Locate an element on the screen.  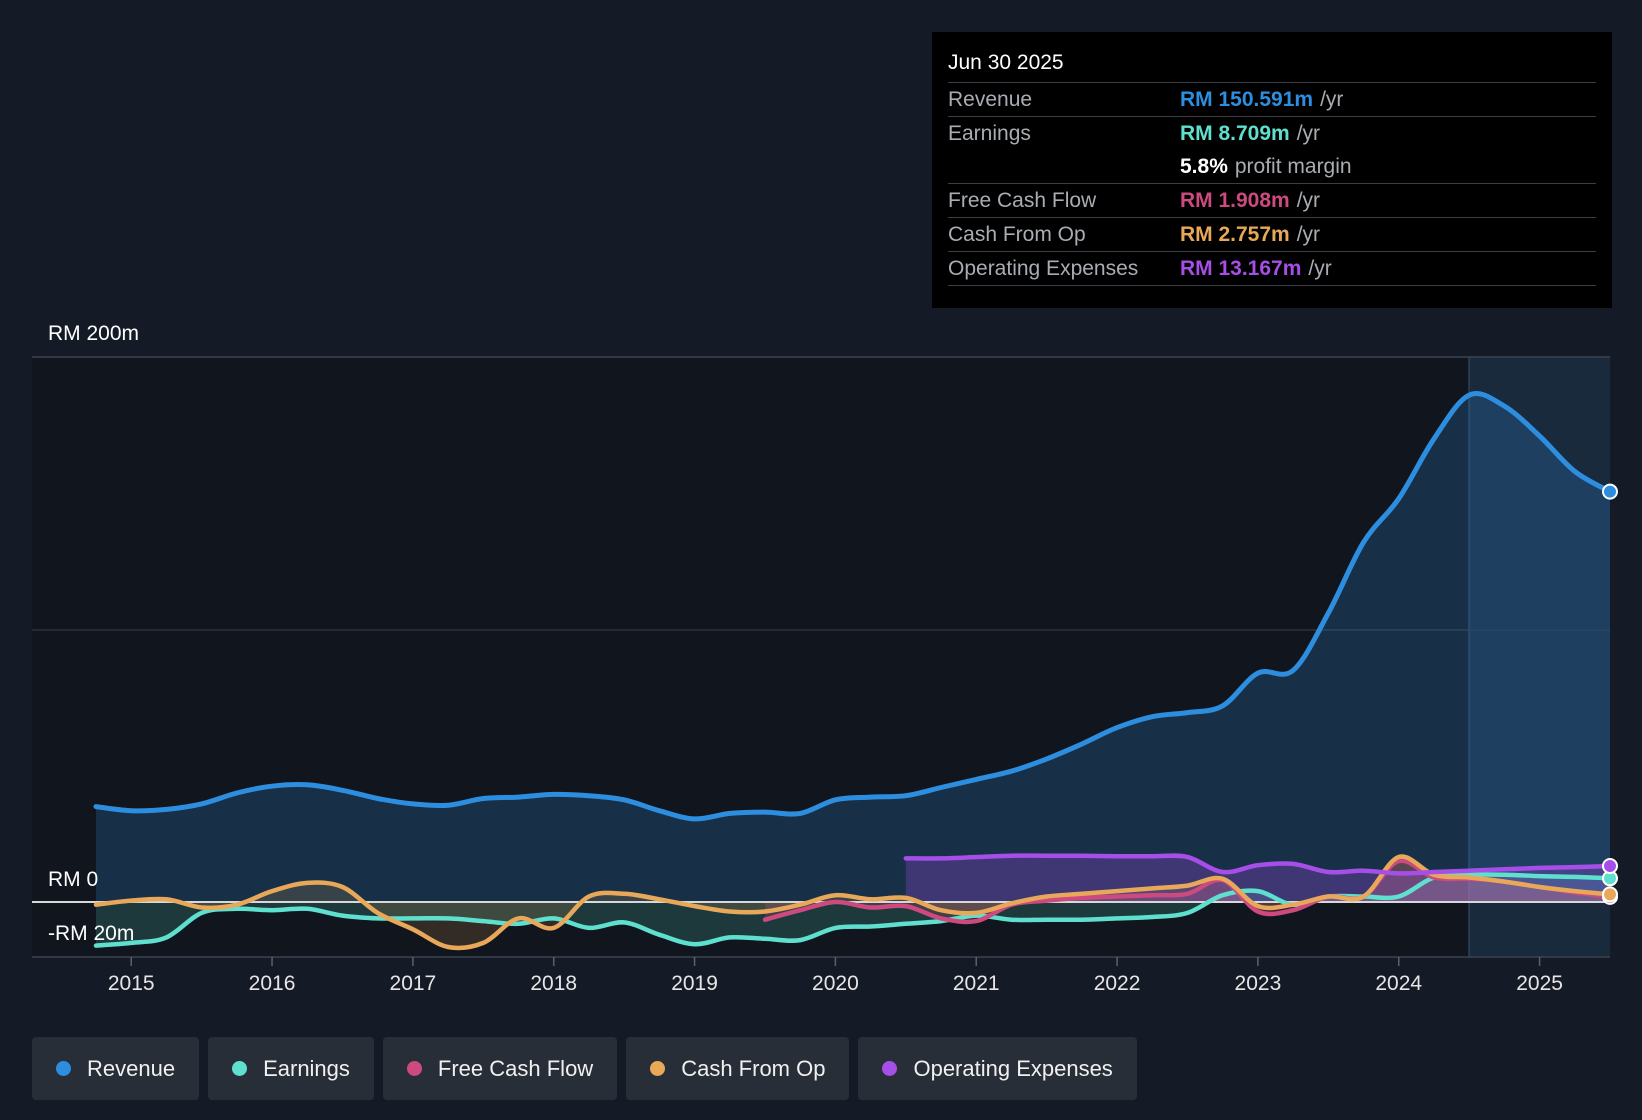
free-cash-flow-area is located at coordinates (1187, 891).